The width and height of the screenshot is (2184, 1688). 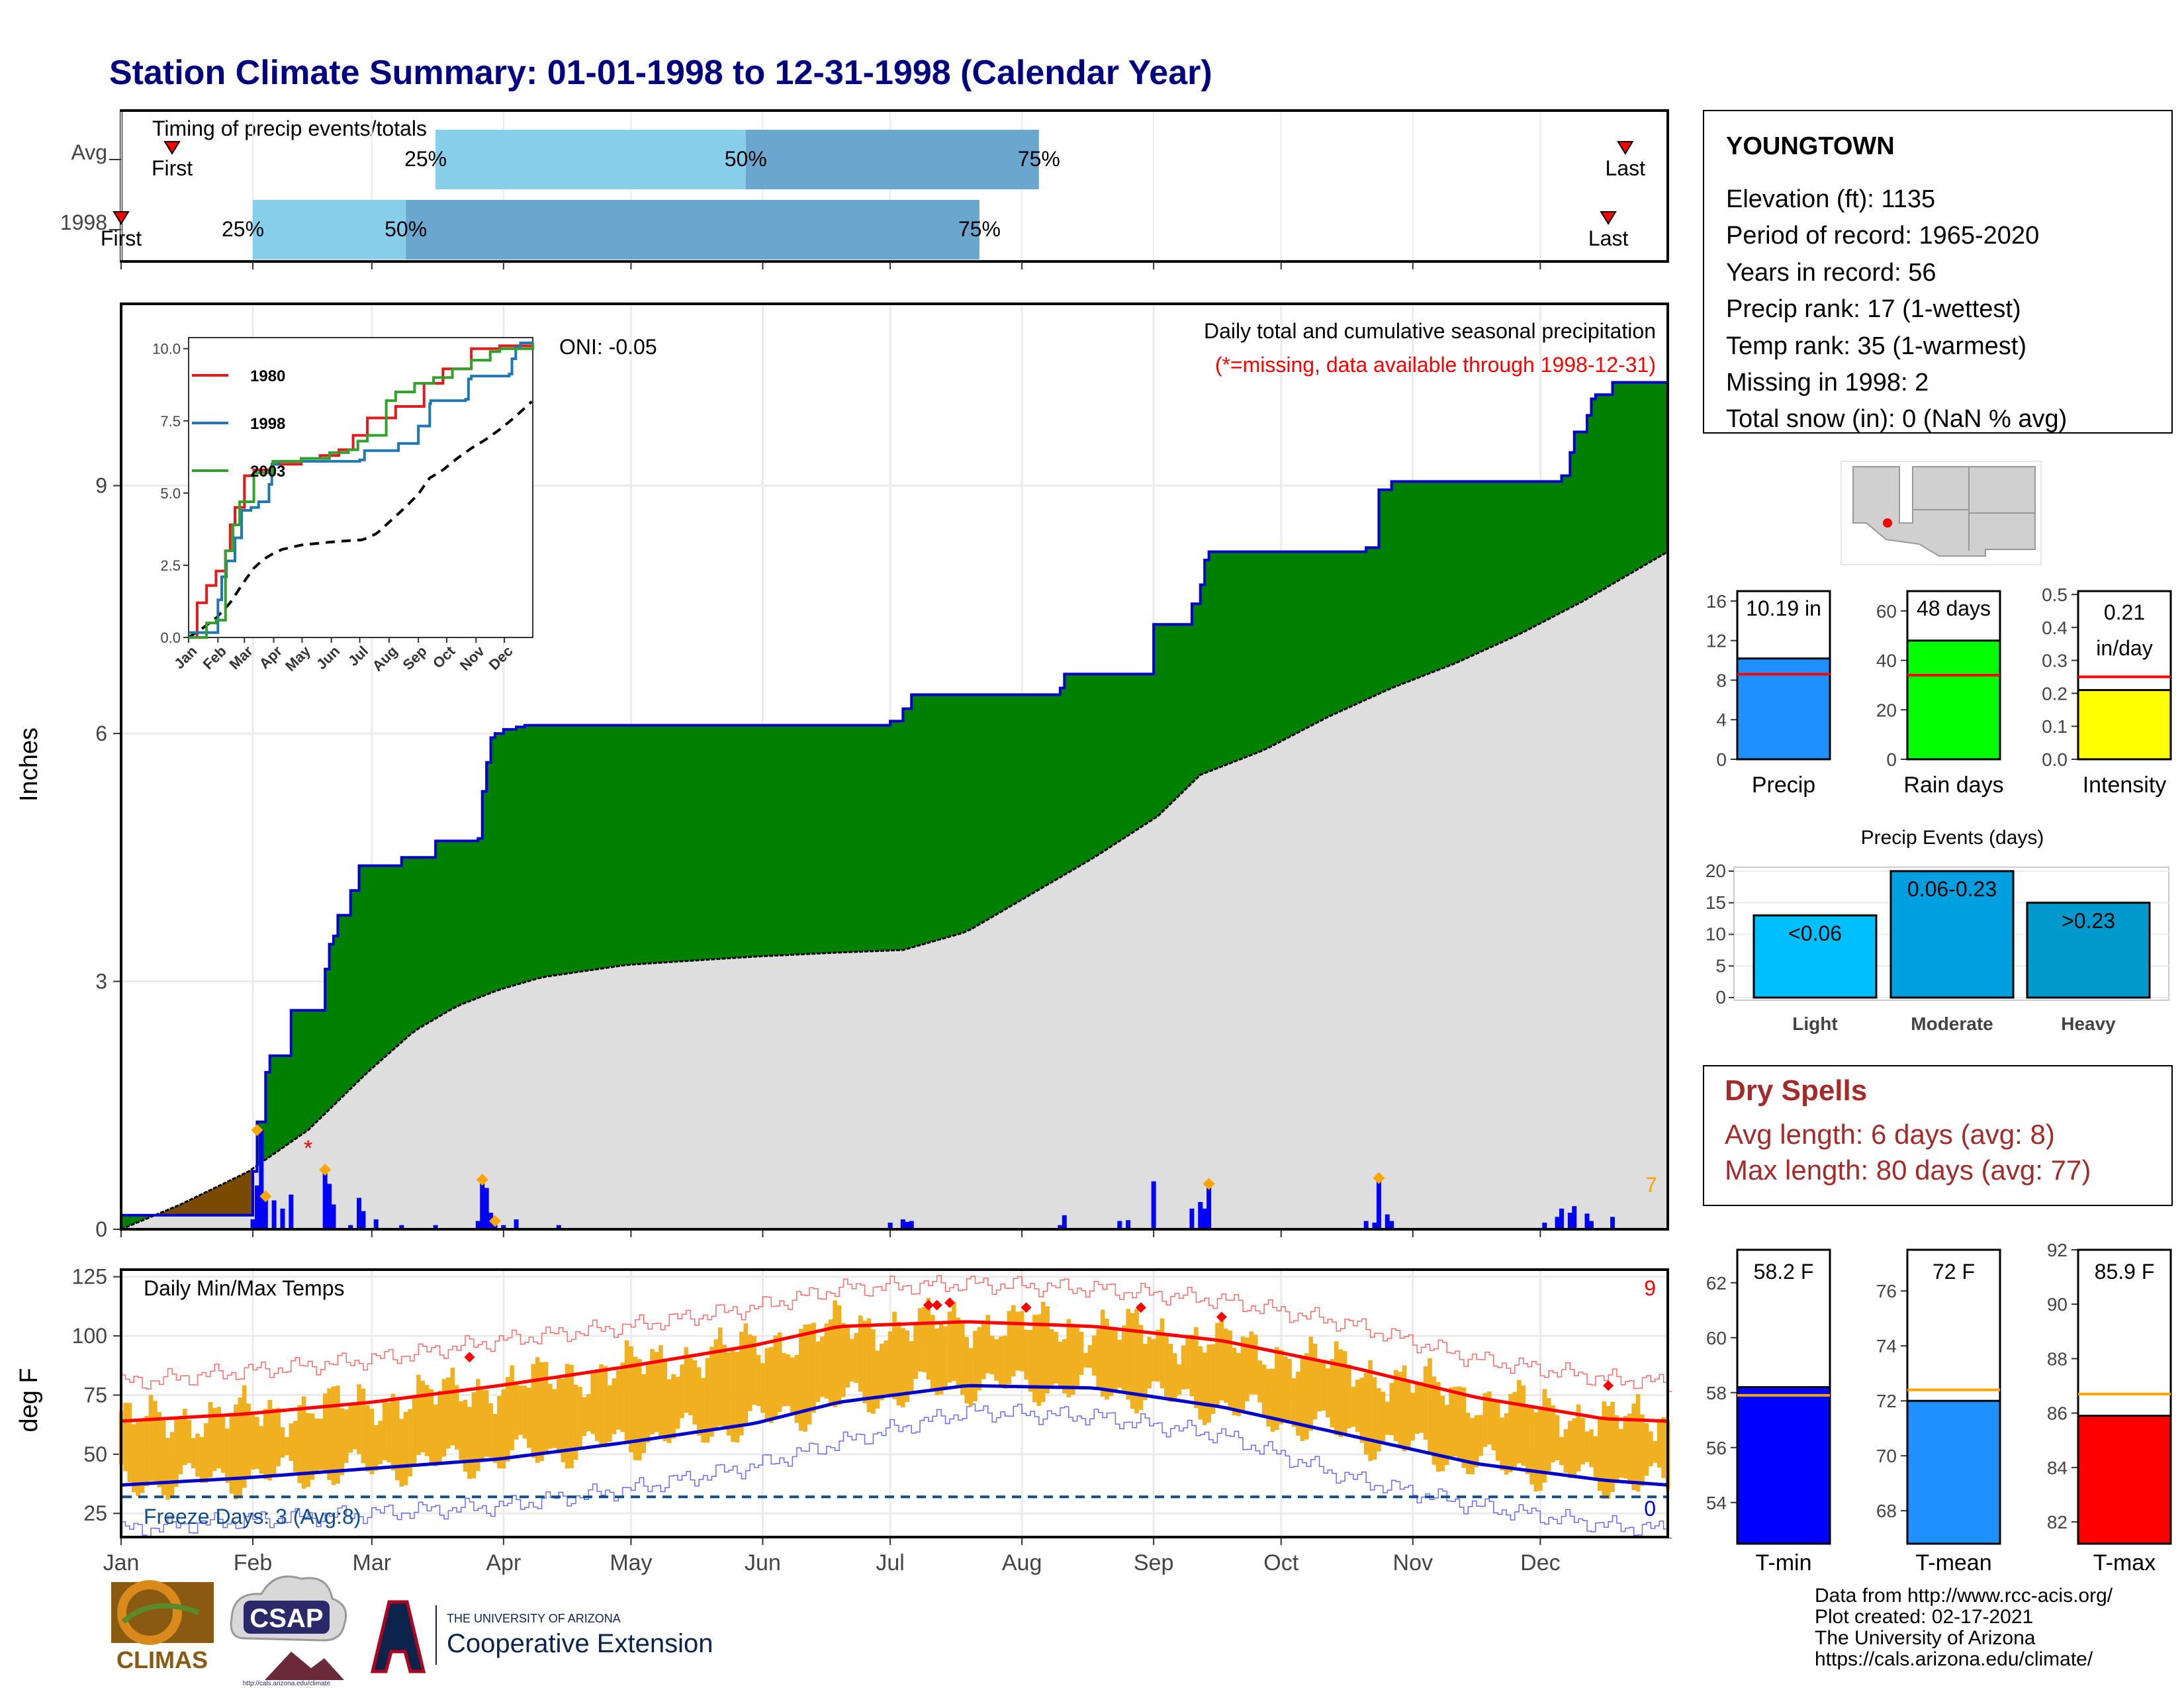 What do you see at coordinates (101, 1229) in the screenshot?
I see `precip-ytick-label: 0` at bounding box center [101, 1229].